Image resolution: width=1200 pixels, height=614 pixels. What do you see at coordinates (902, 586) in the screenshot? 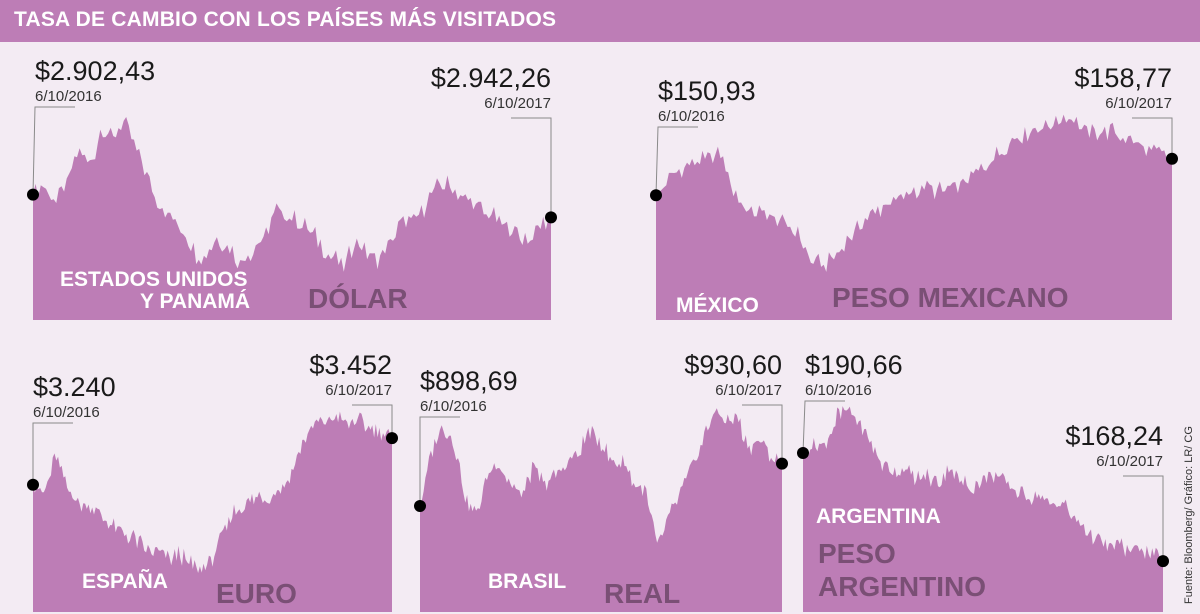
I see `currency-label: ARGENTINO` at bounding box center [902, 586].